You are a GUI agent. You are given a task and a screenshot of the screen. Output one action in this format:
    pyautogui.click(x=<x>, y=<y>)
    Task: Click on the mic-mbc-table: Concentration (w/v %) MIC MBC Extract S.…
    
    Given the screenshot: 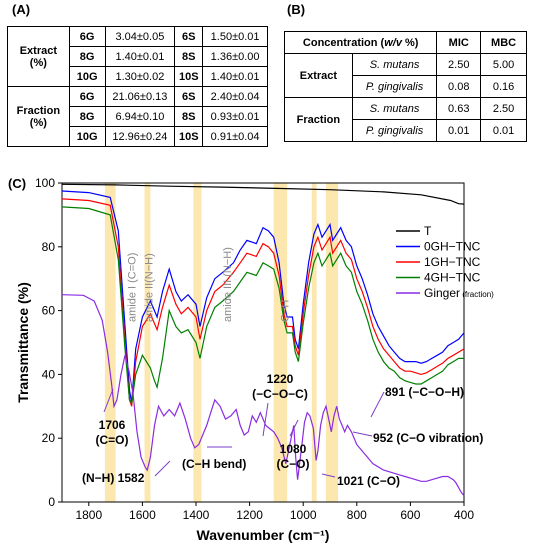 What is the action you would take?
    pyautogui.click(x=405, y=86)
    